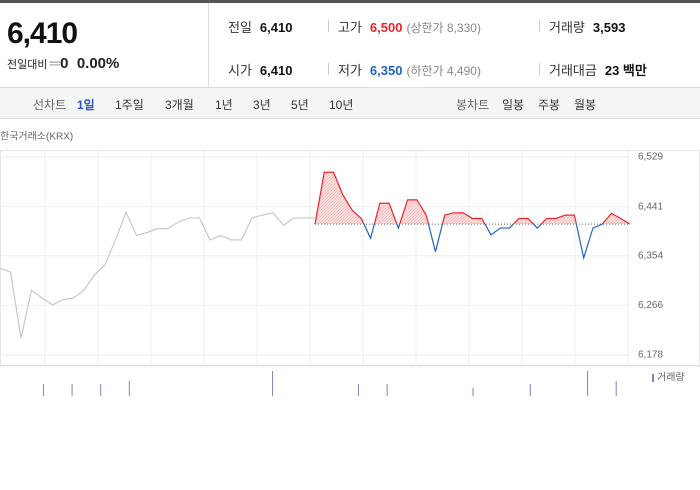 Image resolution: width=700 pixels, height=490 pixels. I want to click on stat-value: 6,350, so click(386, 70).